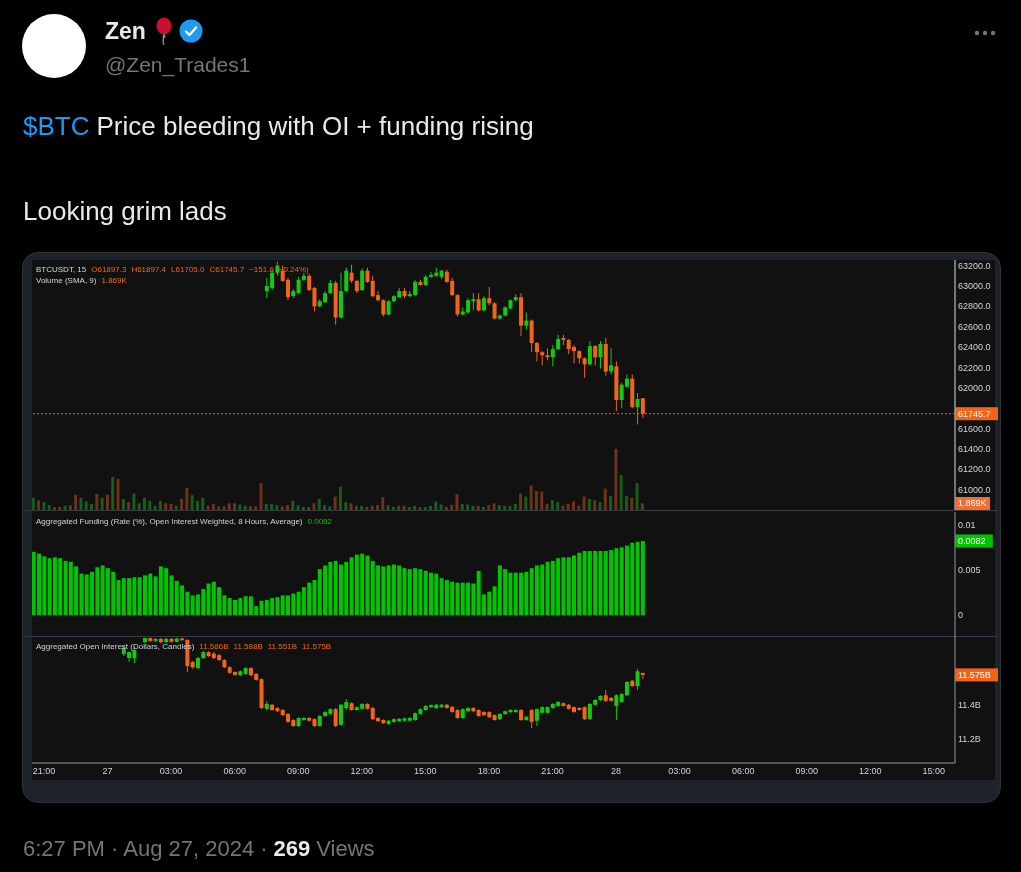 The image size is (1021, 872). Describe the element at coordinates (972, 541) in the screenshot. I see `y-tick-label: 0.0082` at that location.